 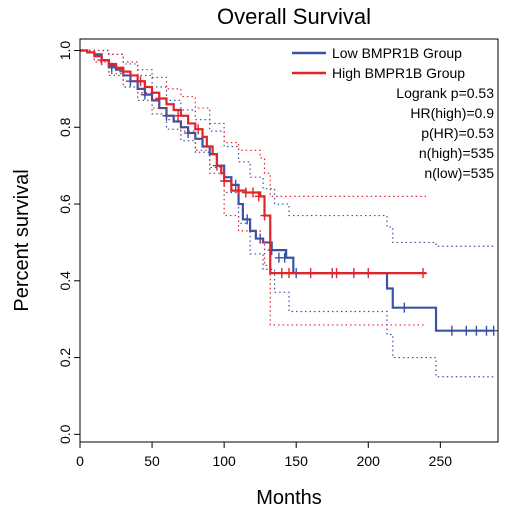 What do you see at coordinates (441, 461) in the screenshot?
I see `x-tick-label: 250` at bounding box center [441, 461].